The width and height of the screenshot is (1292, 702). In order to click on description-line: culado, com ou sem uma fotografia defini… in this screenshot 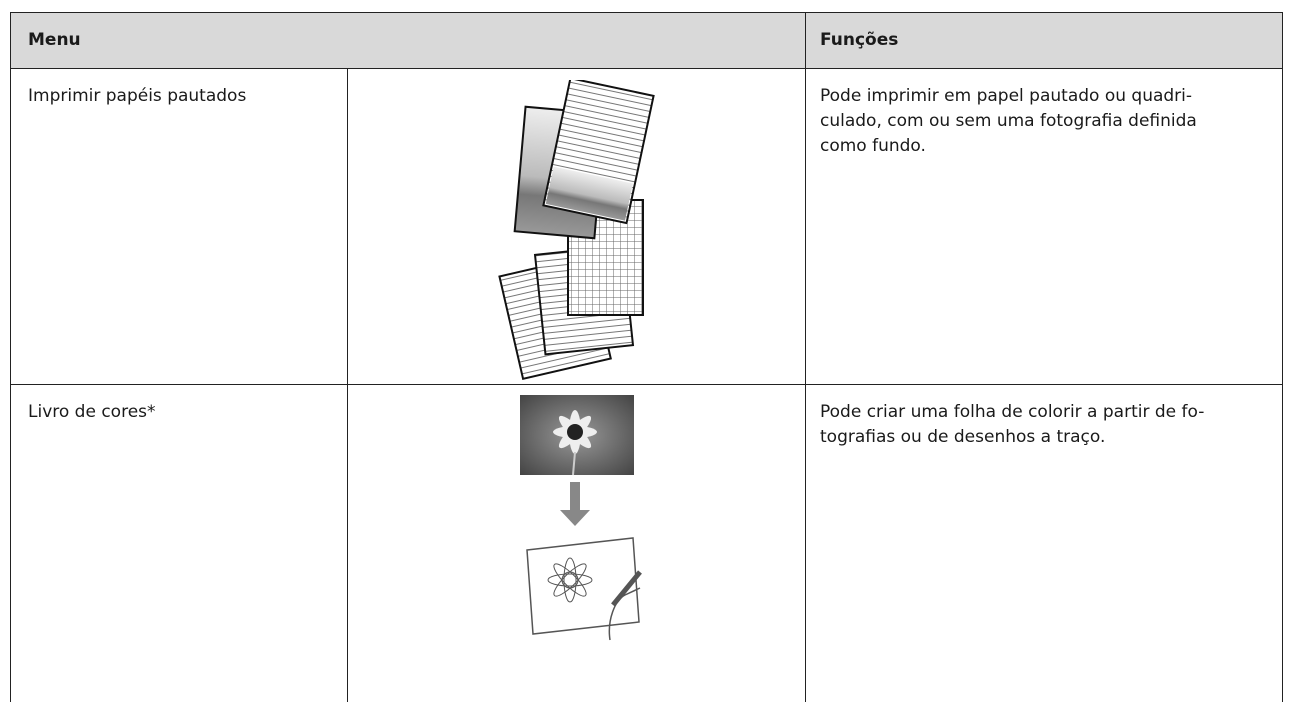, I will do `click(1008, 121)`.